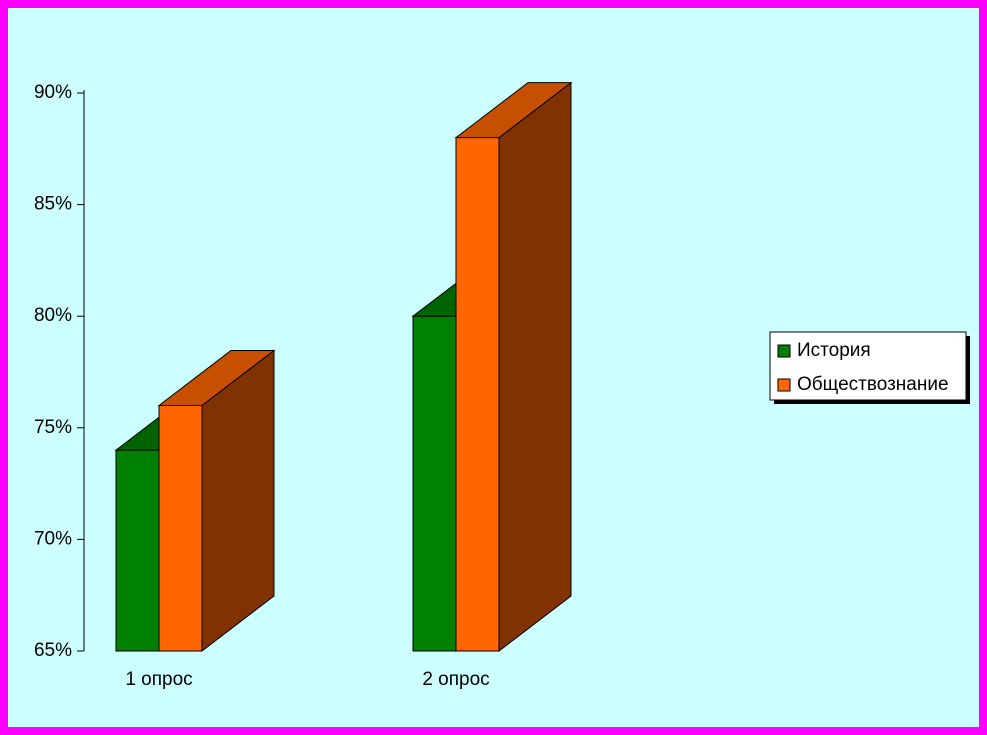 Image resolution: width=987 pixels, height=735 pixels. What do you see at coordinates (53, 204) in the screenshot?
I see `y-tick-label: 85%` at bounding box center [53, 204].